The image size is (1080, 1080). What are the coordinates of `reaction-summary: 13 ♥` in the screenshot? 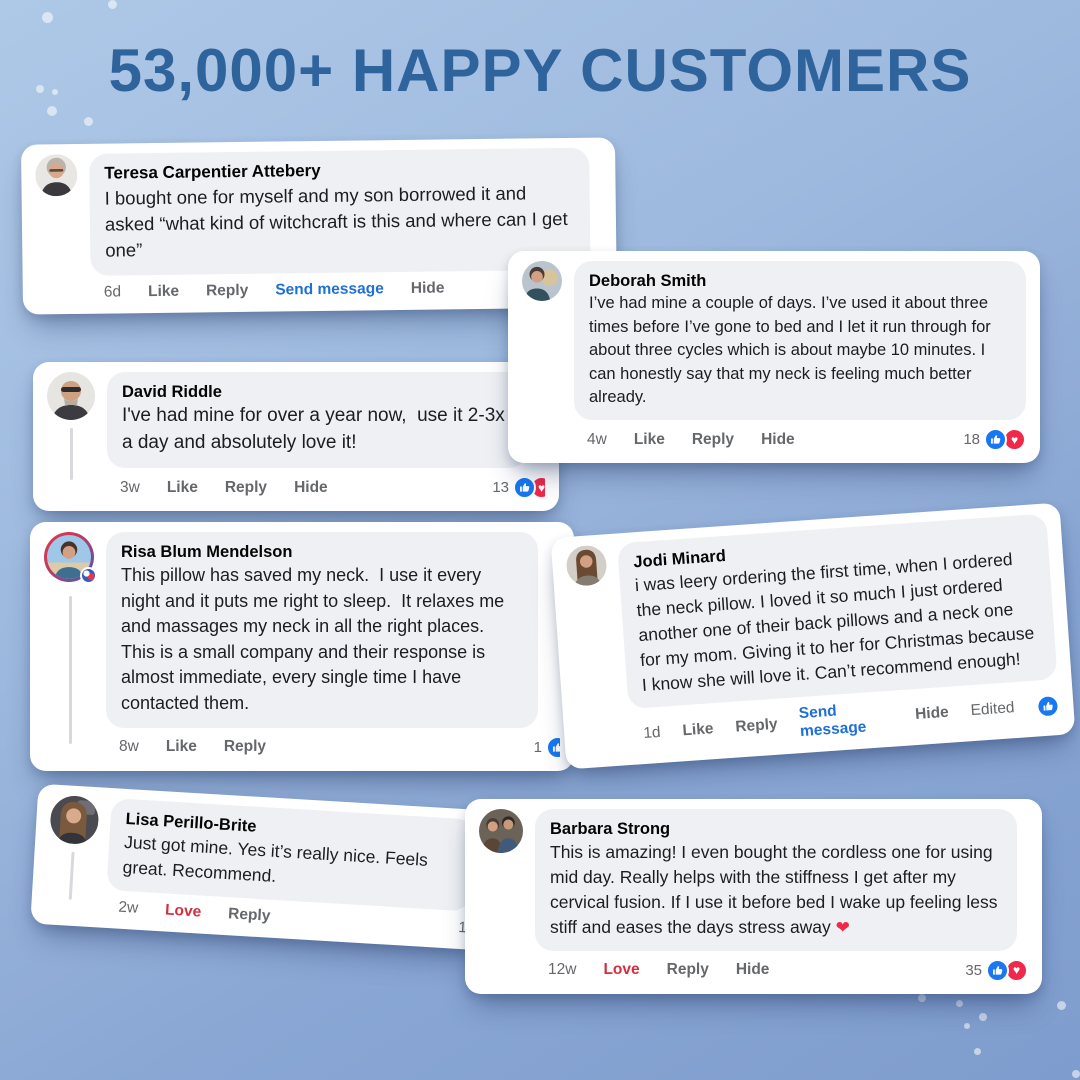 It's located at (518, 488).